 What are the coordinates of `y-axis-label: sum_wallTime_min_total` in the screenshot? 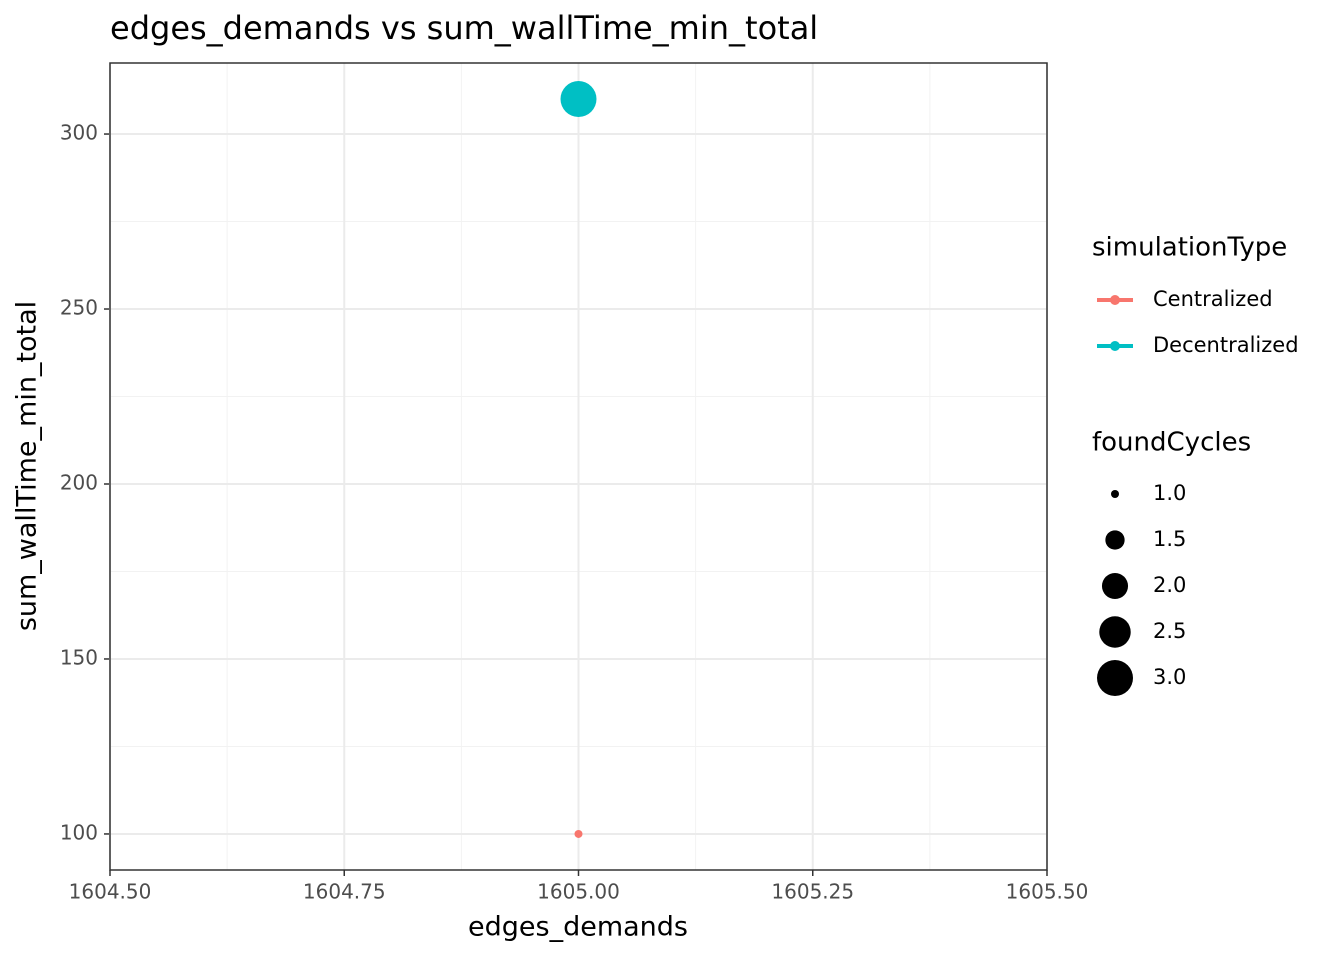 It's located at (27, 466).